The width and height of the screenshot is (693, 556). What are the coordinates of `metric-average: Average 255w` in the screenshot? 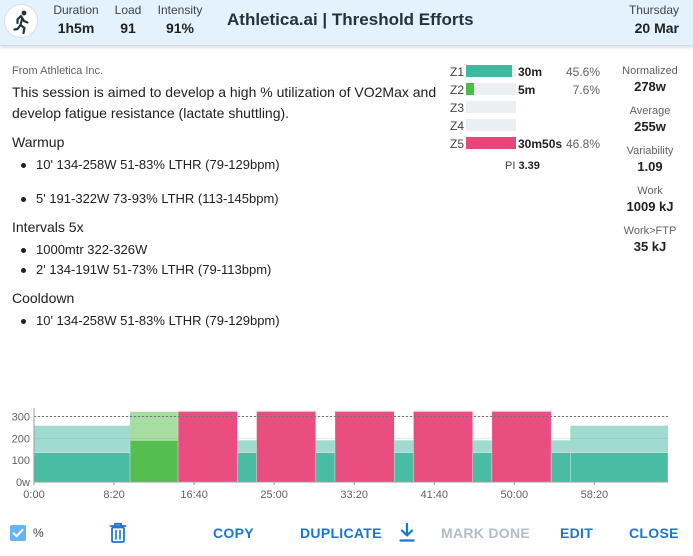 It's located at (650, 120).